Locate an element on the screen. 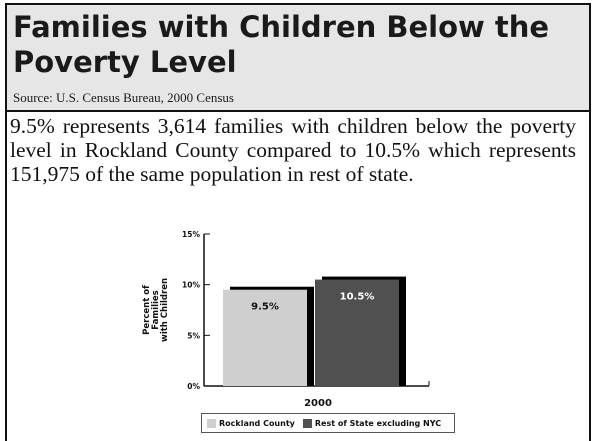 The width and height of the screenshot is (596, 441). y-axis-label-line: with Children is located at coordinates (165, 310).